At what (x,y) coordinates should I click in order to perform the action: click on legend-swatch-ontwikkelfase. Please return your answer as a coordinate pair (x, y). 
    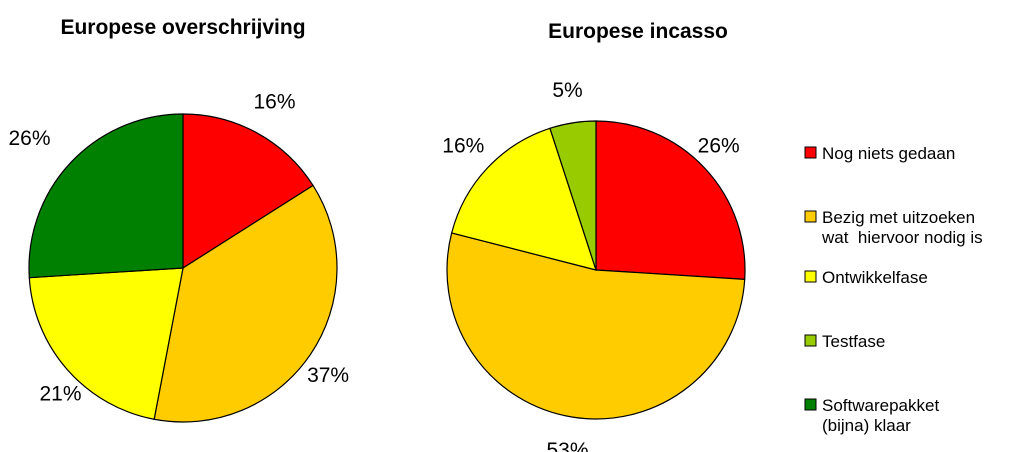
    Looking at the image, I should click on (810, 276).